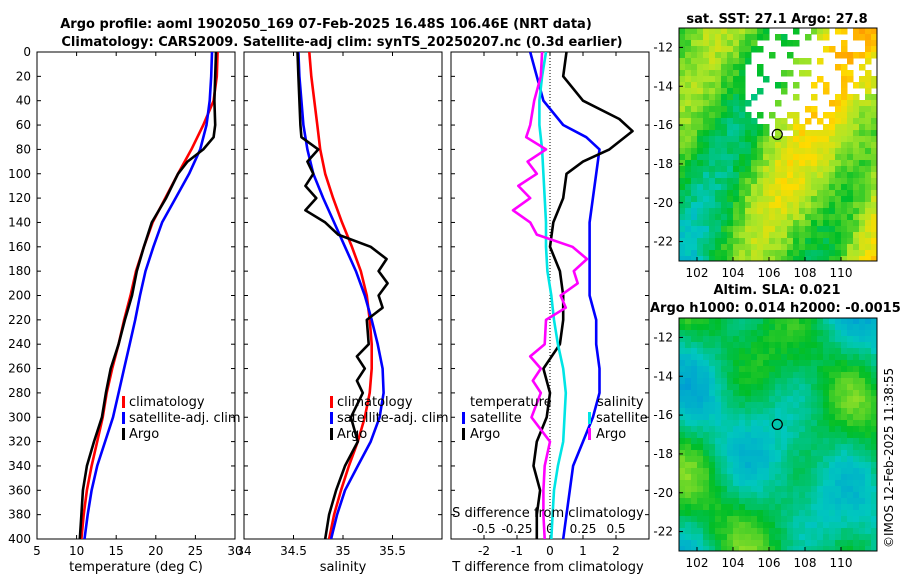 The image size is (900, 580). Describe the element at coordinates (583, 529) in the screenshot. I see `s-tick-label: 0.25` at that location.